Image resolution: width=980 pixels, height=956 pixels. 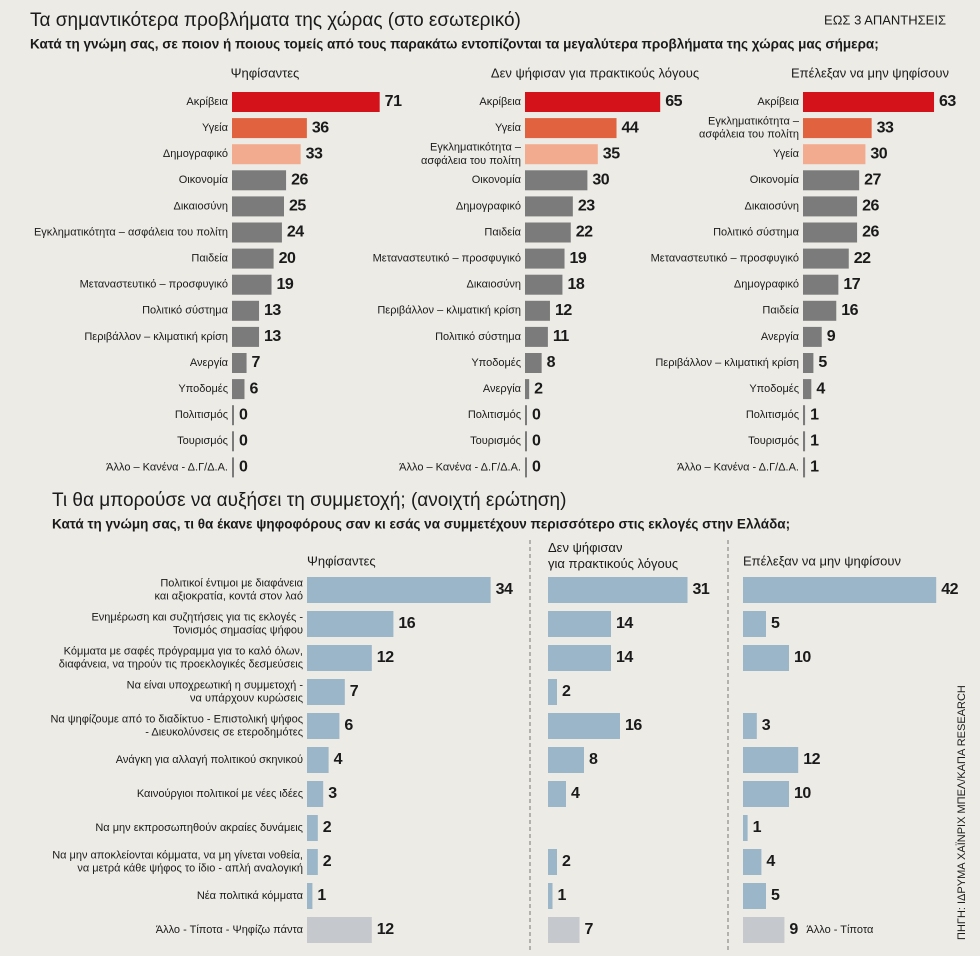 What do you see at coordinates (757, 827) in the screenshot?
I see `value-label: 1` at bounding box center [757, 827].